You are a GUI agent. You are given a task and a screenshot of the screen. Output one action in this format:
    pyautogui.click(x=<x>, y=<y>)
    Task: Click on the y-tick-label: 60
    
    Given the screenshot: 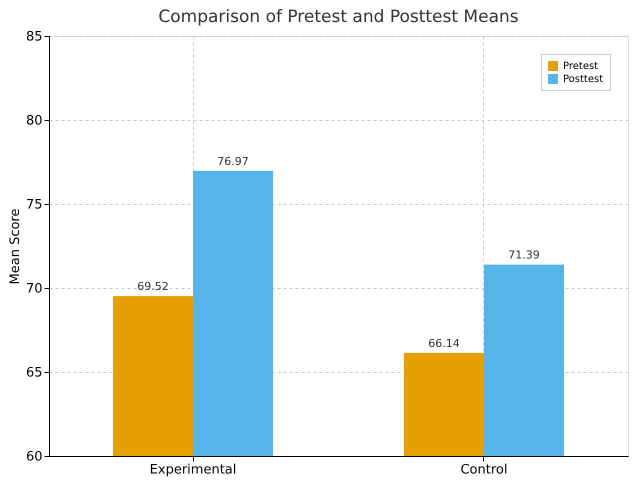 What is the action you would take?
    pyautogui.click(x=34, y=457)
    